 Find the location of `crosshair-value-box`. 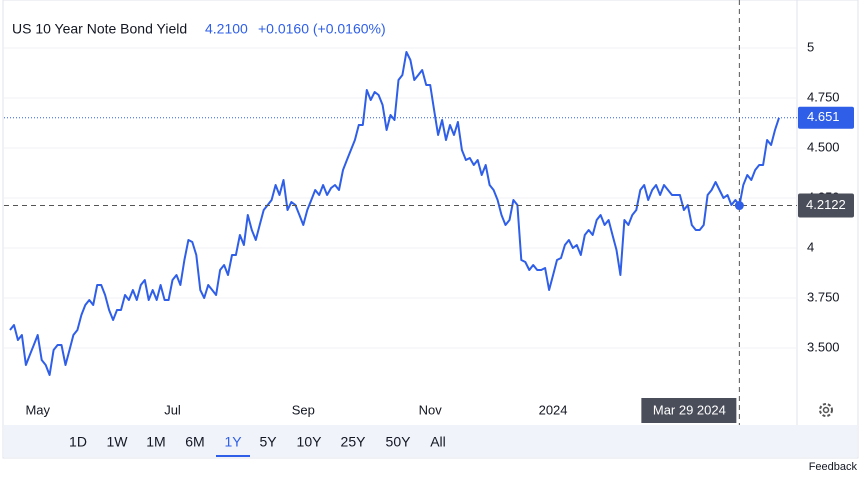

crosshair-value-box is located at coordinates (826, 205).